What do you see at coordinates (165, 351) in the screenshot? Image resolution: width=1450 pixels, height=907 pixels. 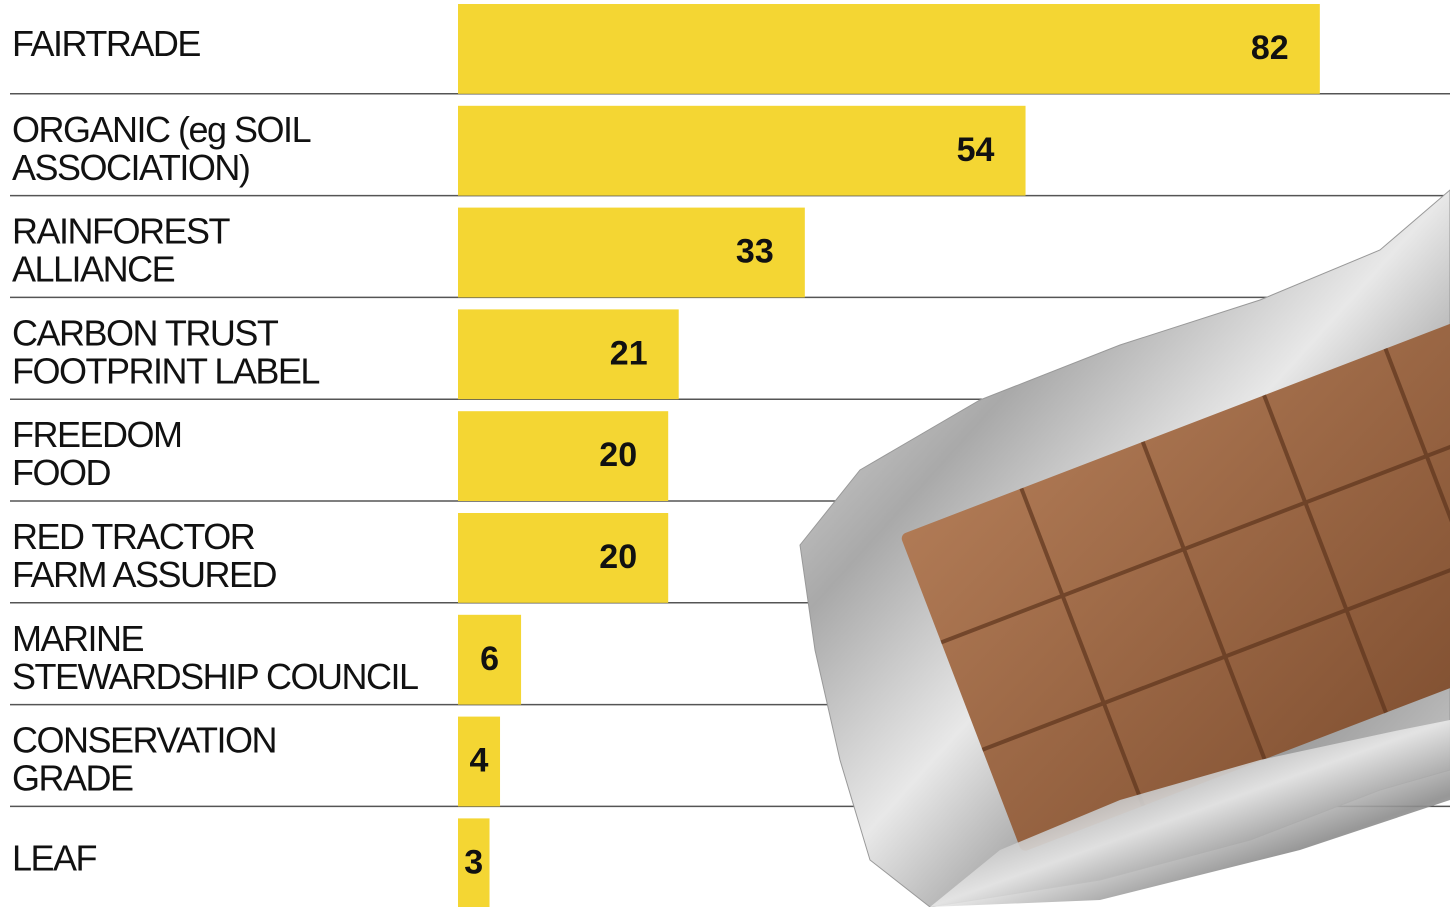 I see `category-label: CARBON TRUST FOOTPRINT LABEL` at bounding box center [165, 351].